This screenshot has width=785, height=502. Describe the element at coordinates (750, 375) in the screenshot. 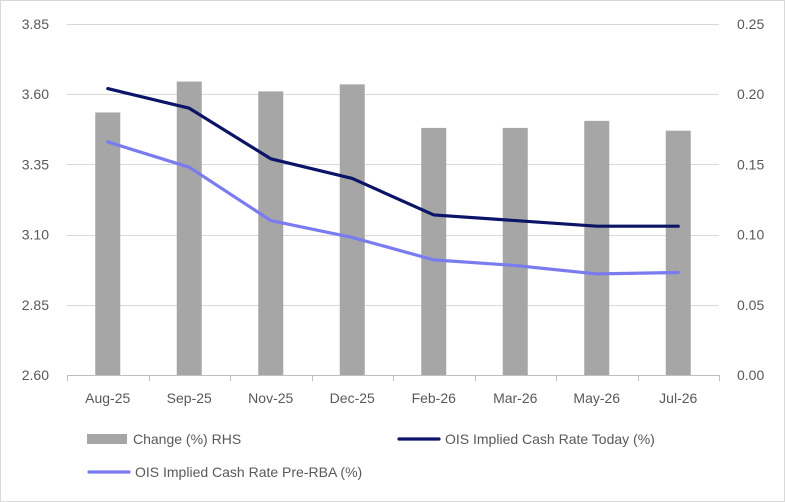

I see `right-axis-tick-label: 0.00` at that location.